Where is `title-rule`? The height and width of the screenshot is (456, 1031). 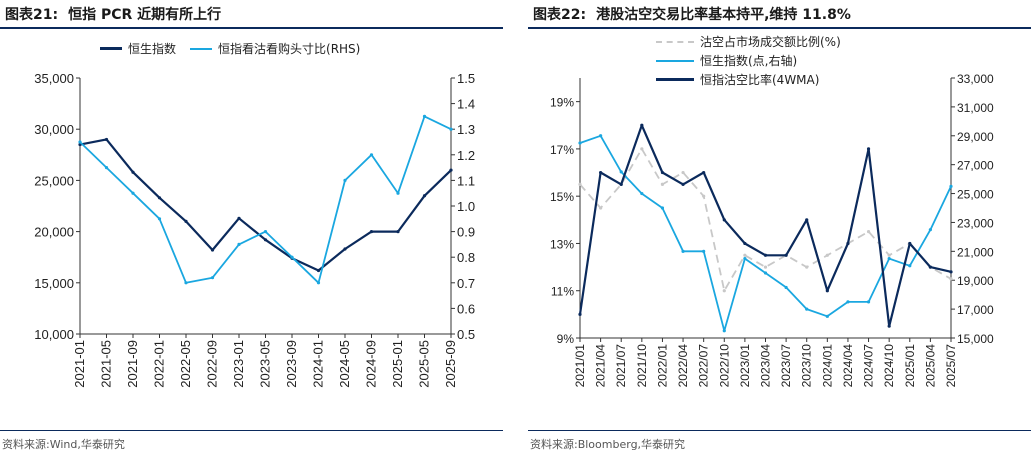 title-rule is located at coordinates (779, 28).